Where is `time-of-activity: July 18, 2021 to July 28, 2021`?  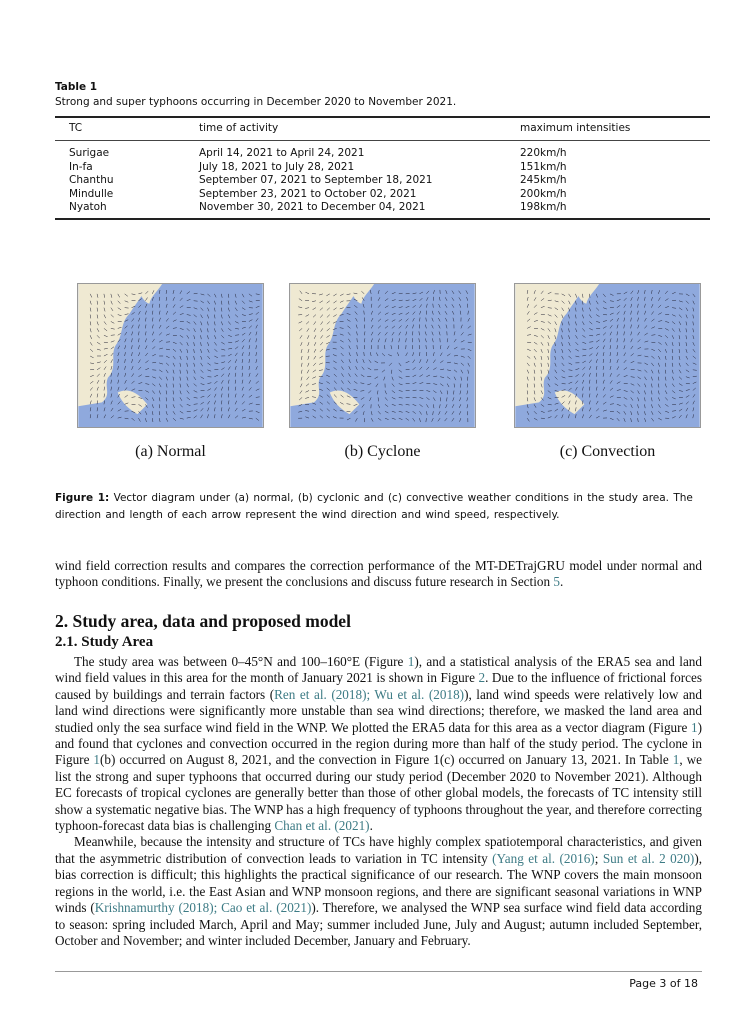
time-of-activity: July 18, 2021 to July 28, 2021 is located at coordinates (277, 166).